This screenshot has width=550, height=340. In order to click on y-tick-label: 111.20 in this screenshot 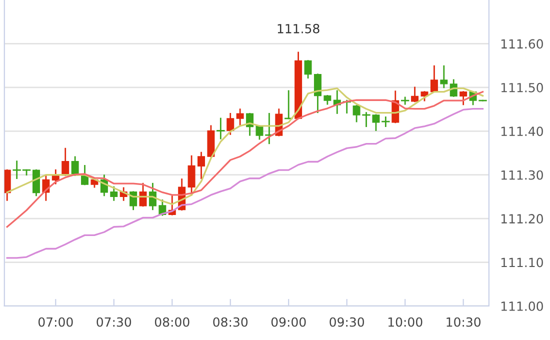, I will do `click(522, 219)`.